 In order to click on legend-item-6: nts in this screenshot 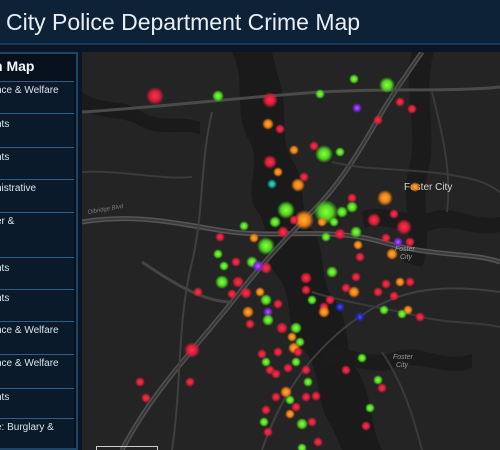, I will do `click(37, 273)`.